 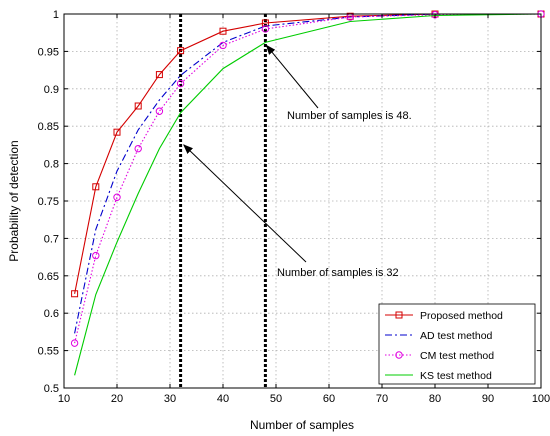 What do you see at coordinates (435, 399) in the screenshot?
I see `x-tick-label: 80` at bounding box center [435, 399].